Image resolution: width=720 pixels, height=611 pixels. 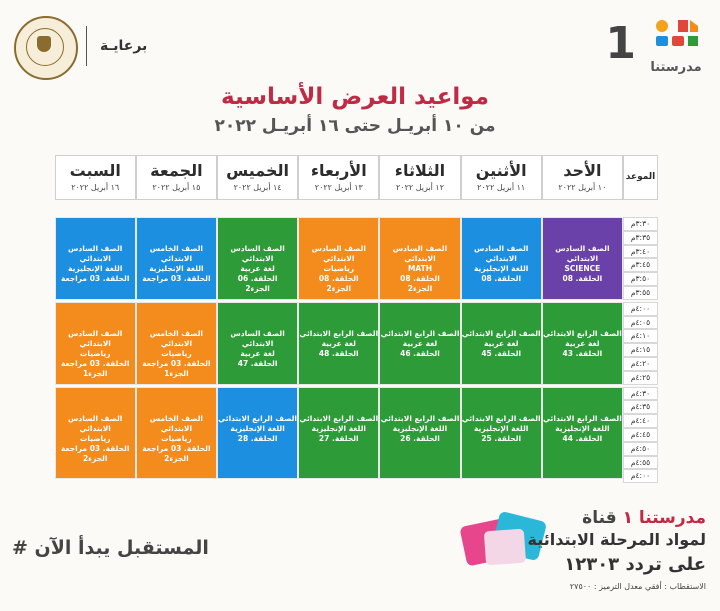 What do you see at coordinates (616, 539) in the screenshot?
I see `channel-description: لمواد المرحلة الابتدائية` at bounding box center [616, 539].